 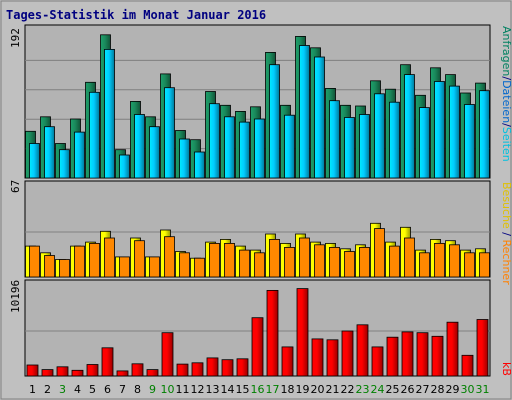 I want to click on series-label-bot-0: kB, so click(x=506, y=369).